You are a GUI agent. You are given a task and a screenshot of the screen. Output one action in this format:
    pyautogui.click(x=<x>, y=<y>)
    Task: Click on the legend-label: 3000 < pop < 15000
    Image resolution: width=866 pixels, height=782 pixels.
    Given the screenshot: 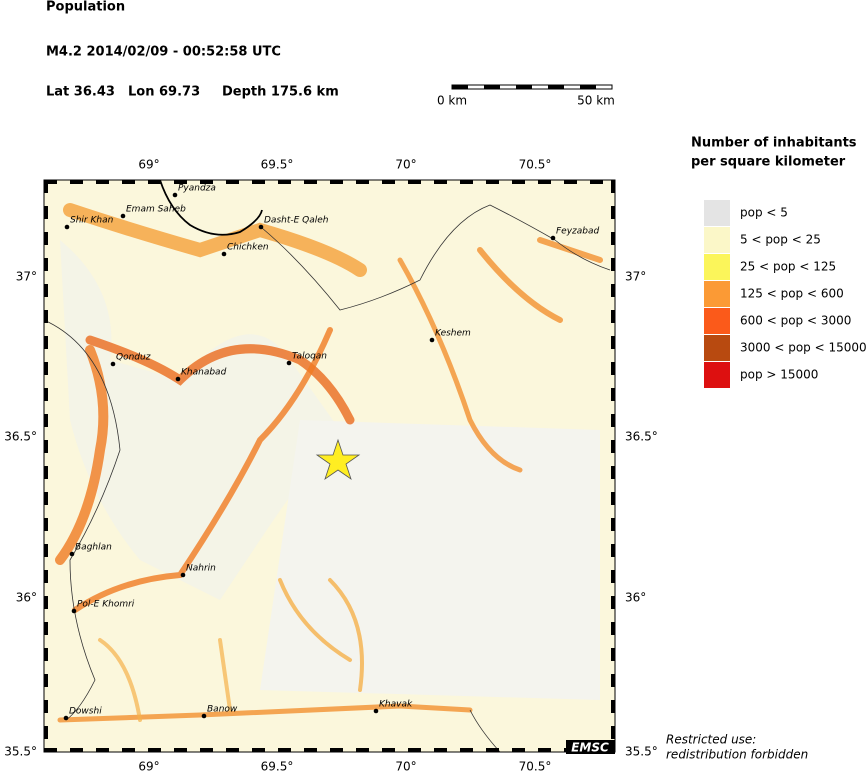 What is the action you would take?
    pyautogui.click(x=803, y=348)
    